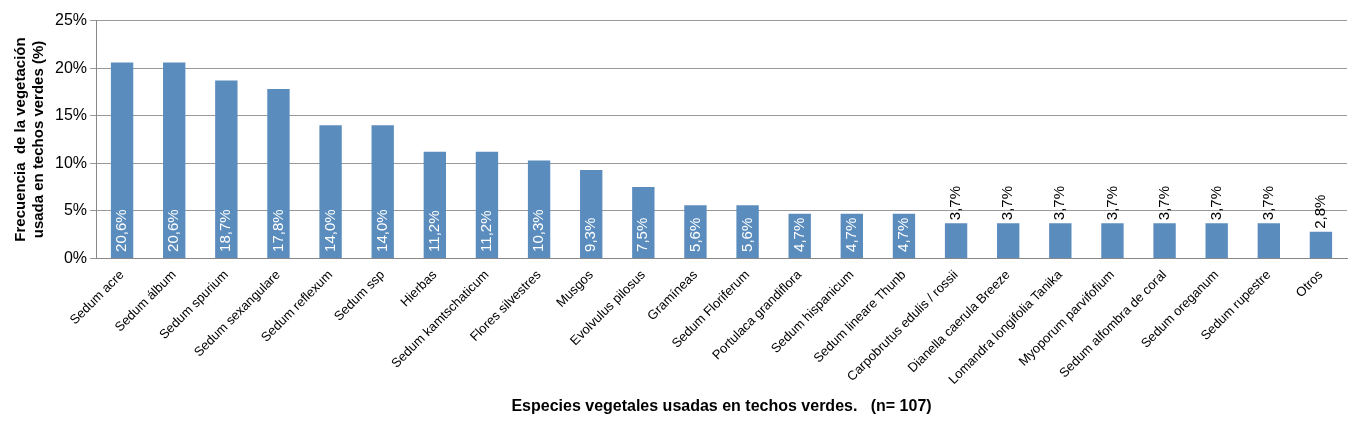  I want to click on data-label: 7,5%, so click(642, 234).